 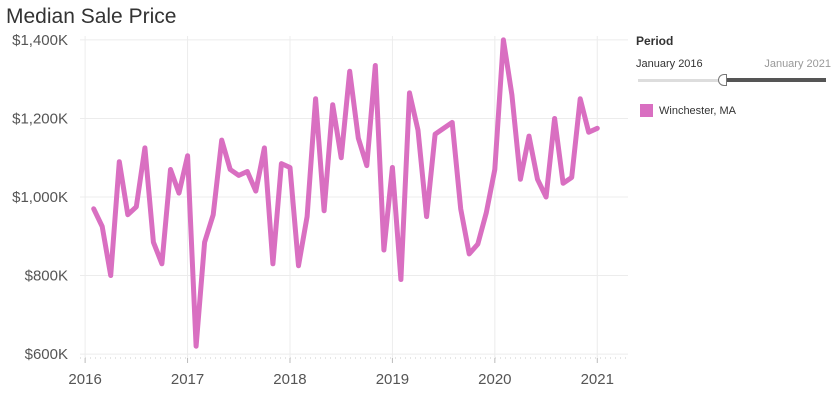 I want to click on legend-label: Winchester, MA, so click(x=698, y=110).